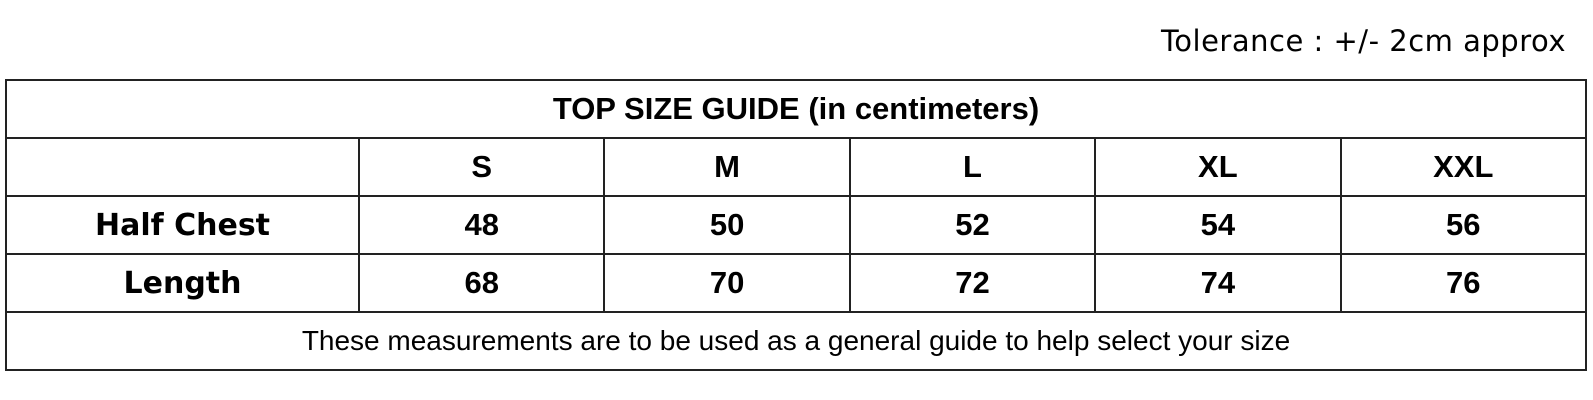 Image resolution: width=1593 pixels, height=400 pixels. Describe the element at coordinates (182, 167) in the screenshot. I see `empty-header-cell` at that location.